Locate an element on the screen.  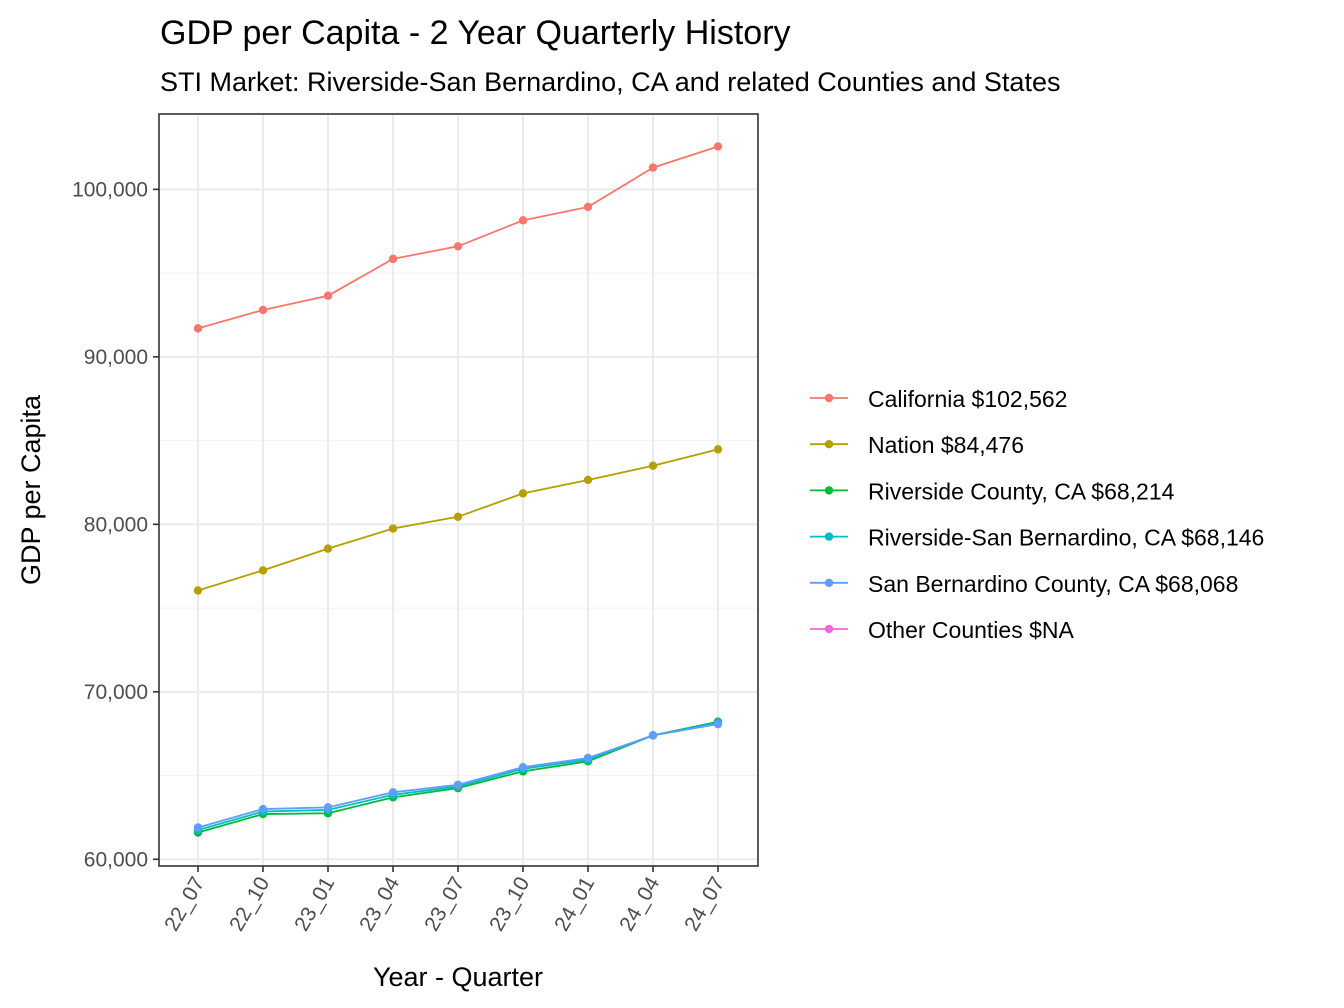
y-tick-label: 90,000 is located at coordinates (116, 357).